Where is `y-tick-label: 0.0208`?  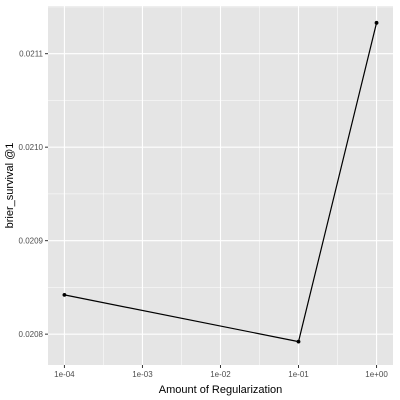
y-tick-label: 0.0208 is located at coordinates (31, 334).